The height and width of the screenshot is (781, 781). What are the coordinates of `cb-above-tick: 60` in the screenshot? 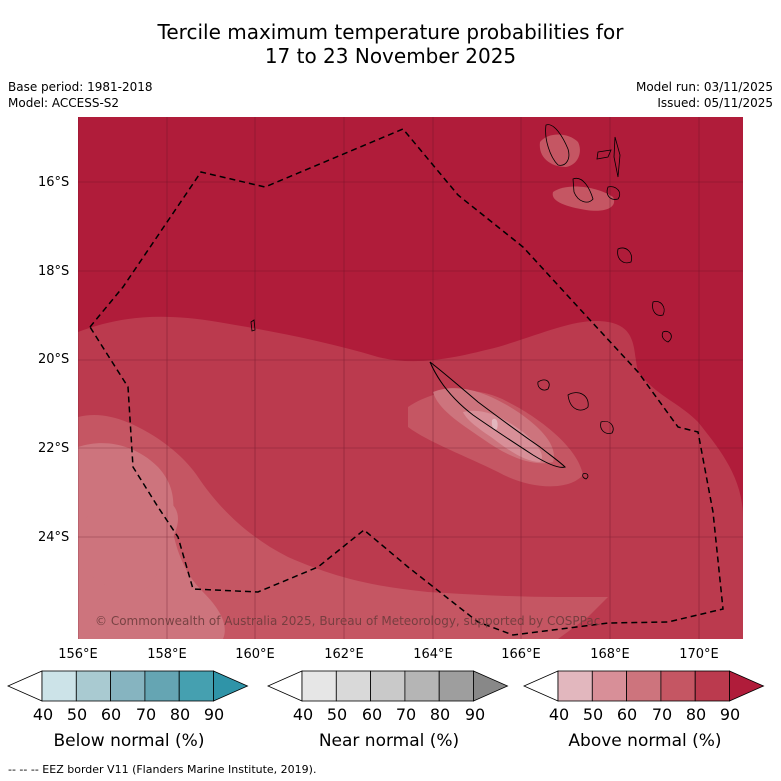 It's located at (627, 714).